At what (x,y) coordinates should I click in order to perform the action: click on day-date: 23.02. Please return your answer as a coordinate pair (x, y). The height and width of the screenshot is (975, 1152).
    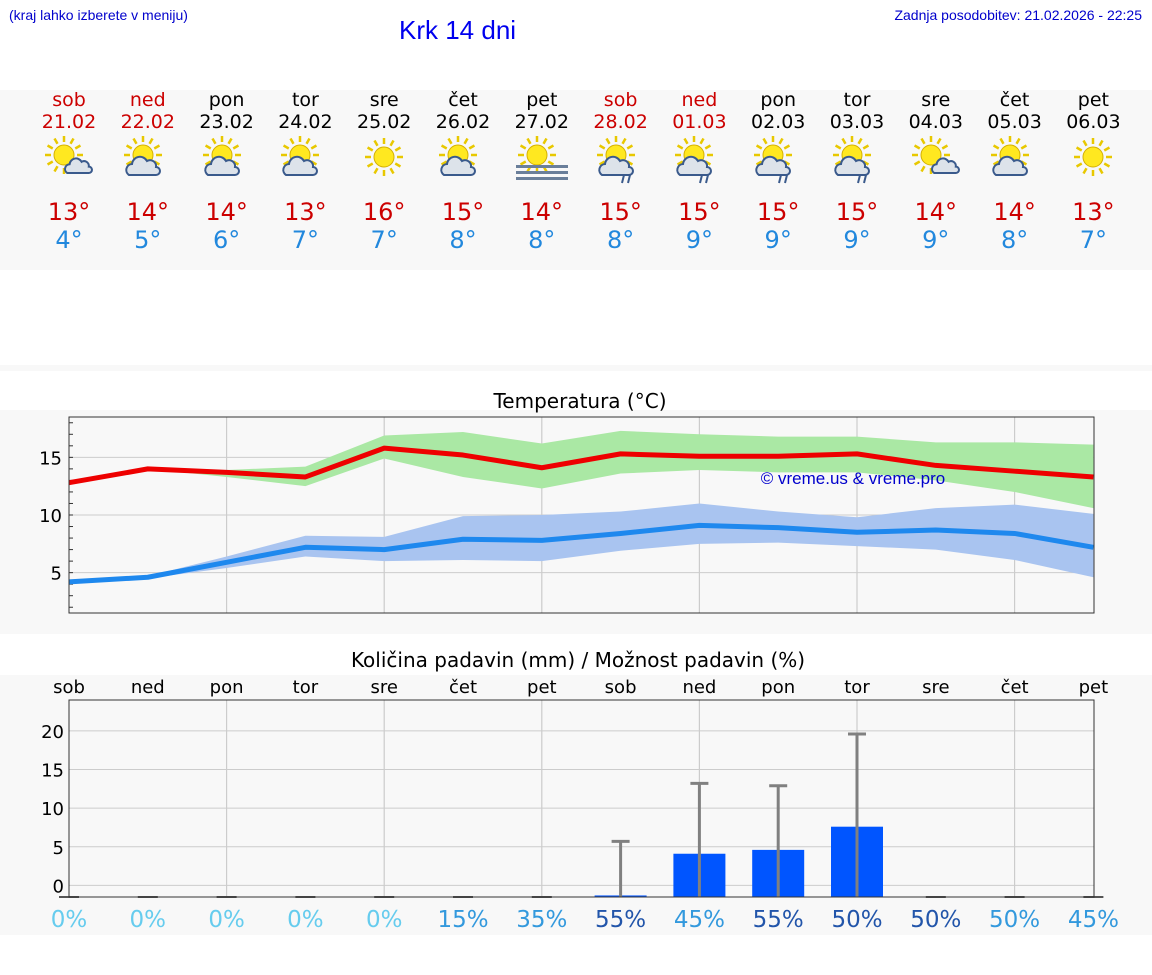
    Looking at the image, I should click on (226, 122).